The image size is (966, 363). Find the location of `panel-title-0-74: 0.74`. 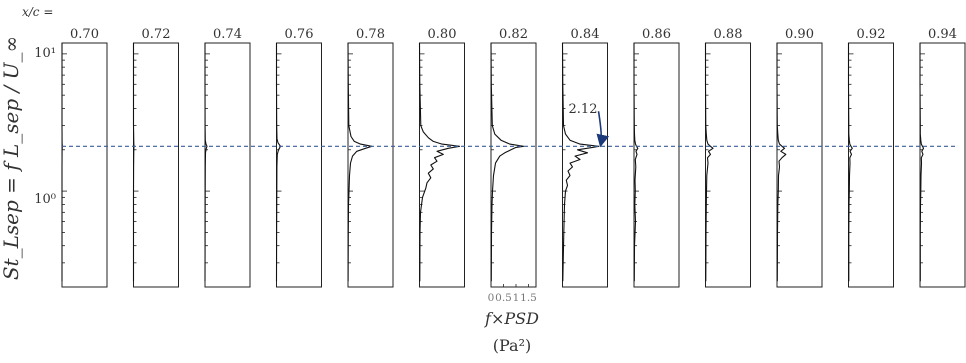

panel-title-0-74: 0.74 is located at coordinates (227, 34).